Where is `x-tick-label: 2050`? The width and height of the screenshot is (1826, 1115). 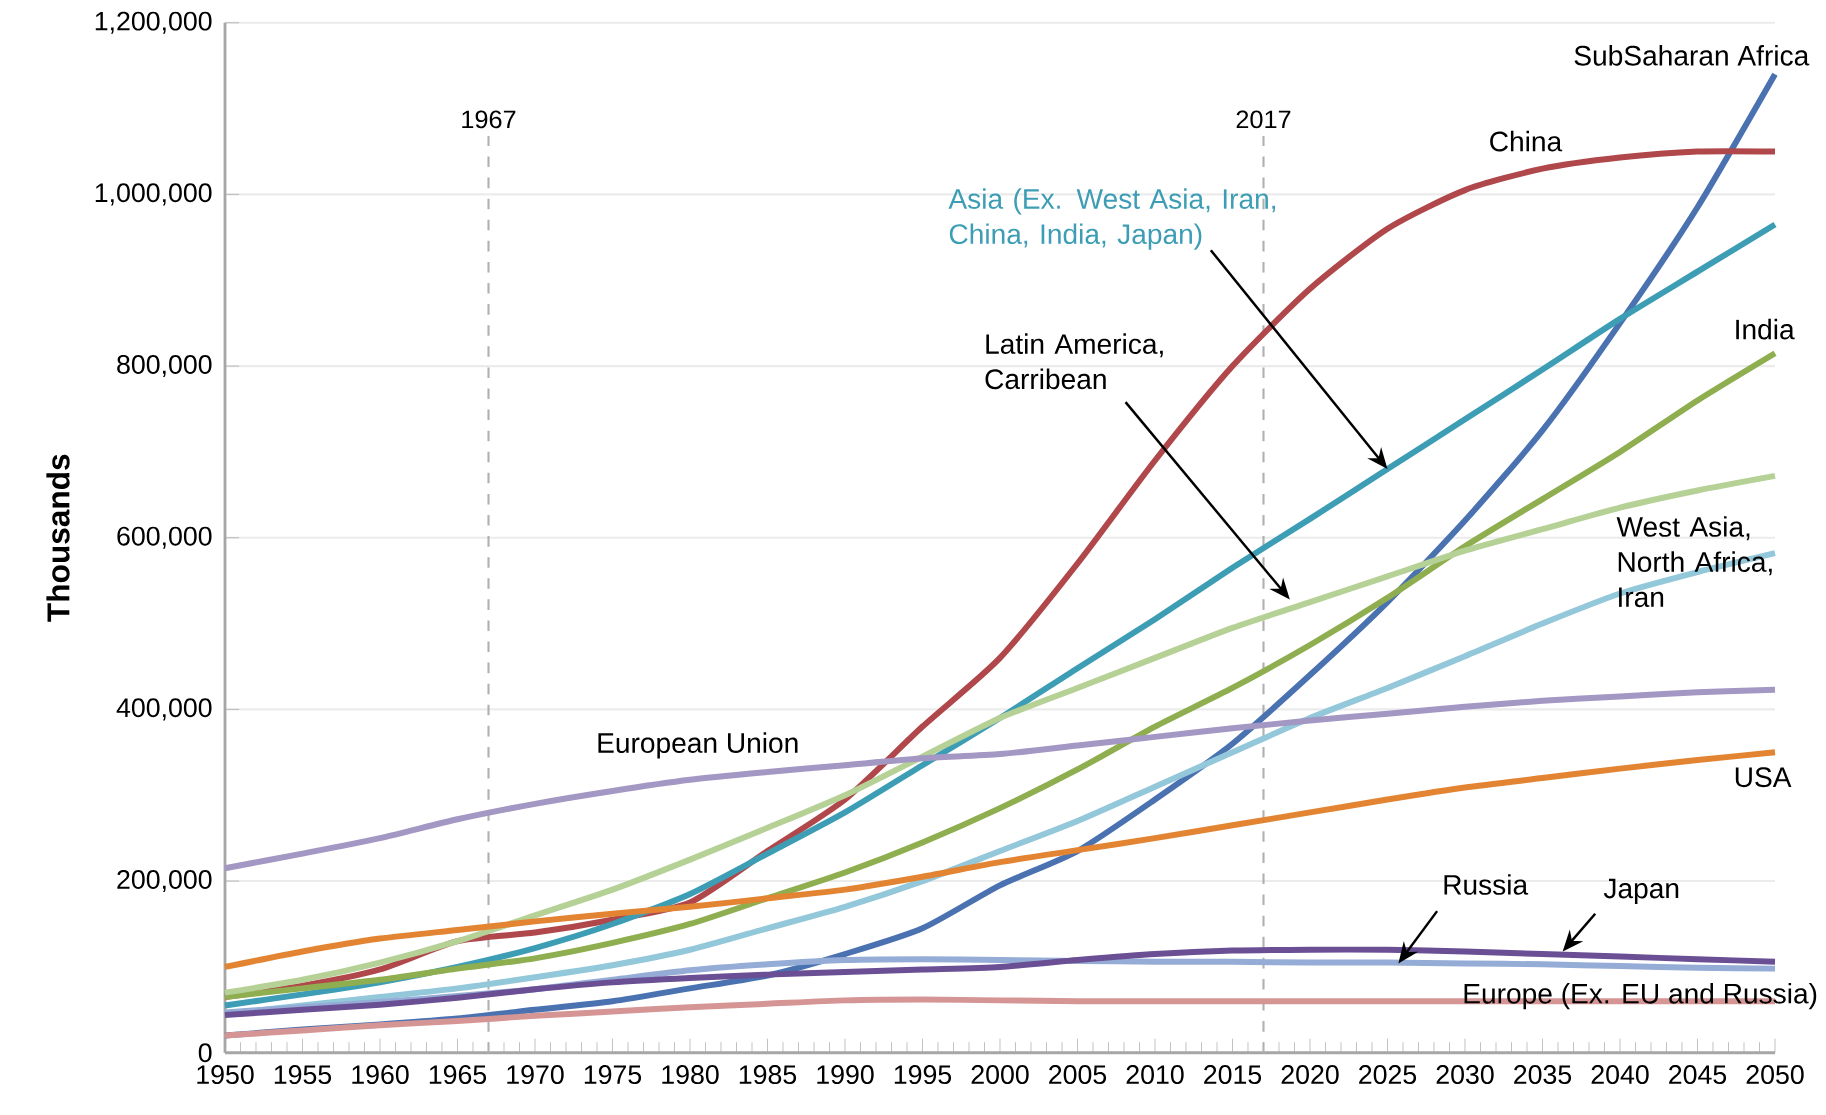 x-tick-label: 2050 is located at coordinates (1775, 1075).